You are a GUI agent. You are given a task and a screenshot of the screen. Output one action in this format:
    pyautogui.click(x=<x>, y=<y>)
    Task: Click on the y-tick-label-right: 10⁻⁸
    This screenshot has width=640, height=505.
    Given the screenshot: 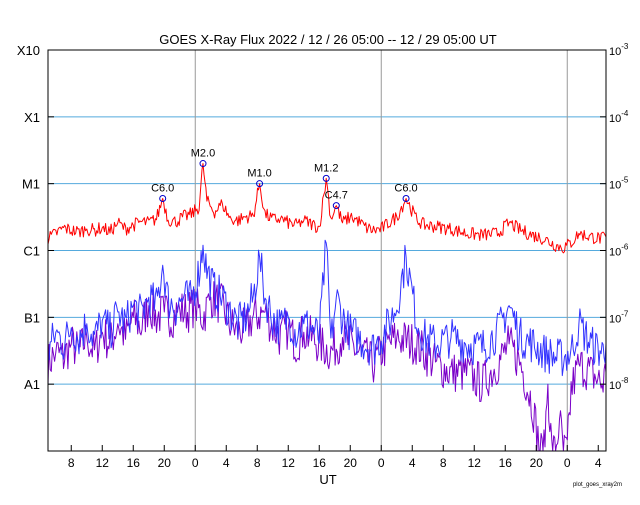 What is the action you would take?
    pyautogui.click(x=619, y=384)
    